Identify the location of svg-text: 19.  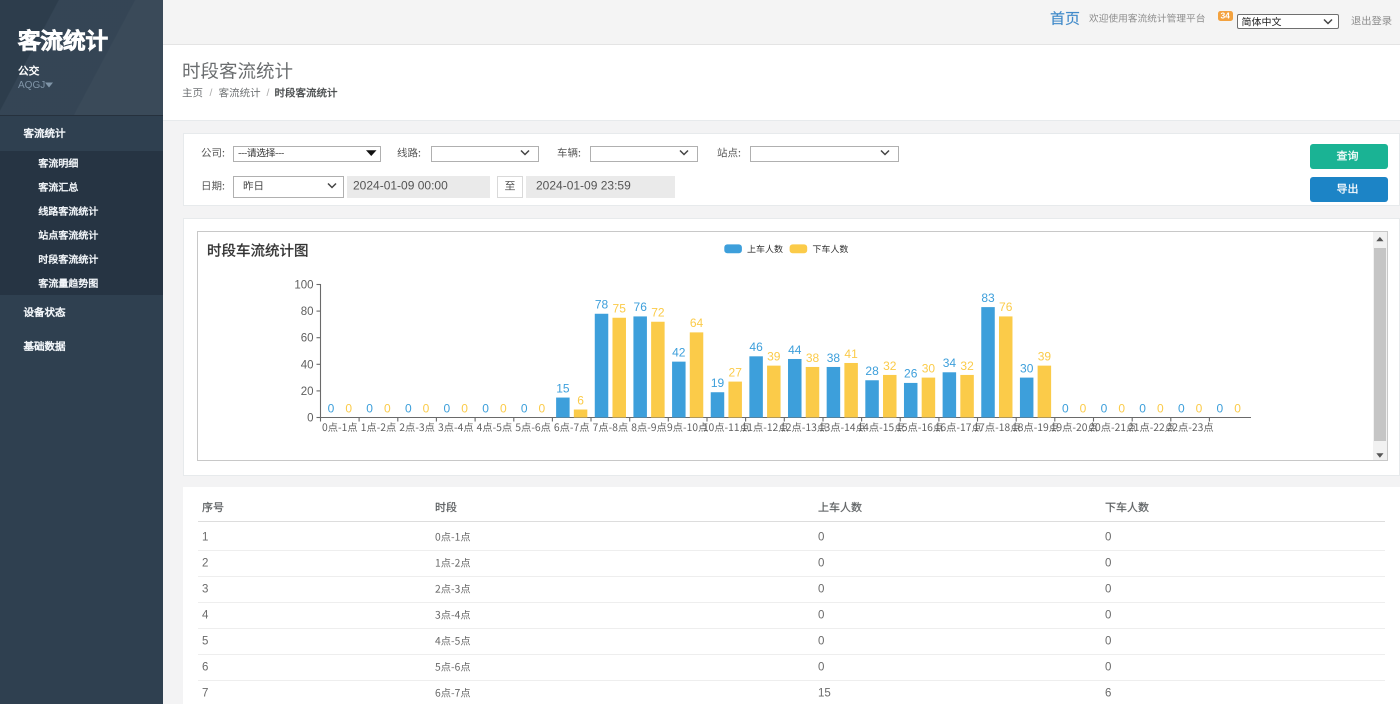
(718, 383).